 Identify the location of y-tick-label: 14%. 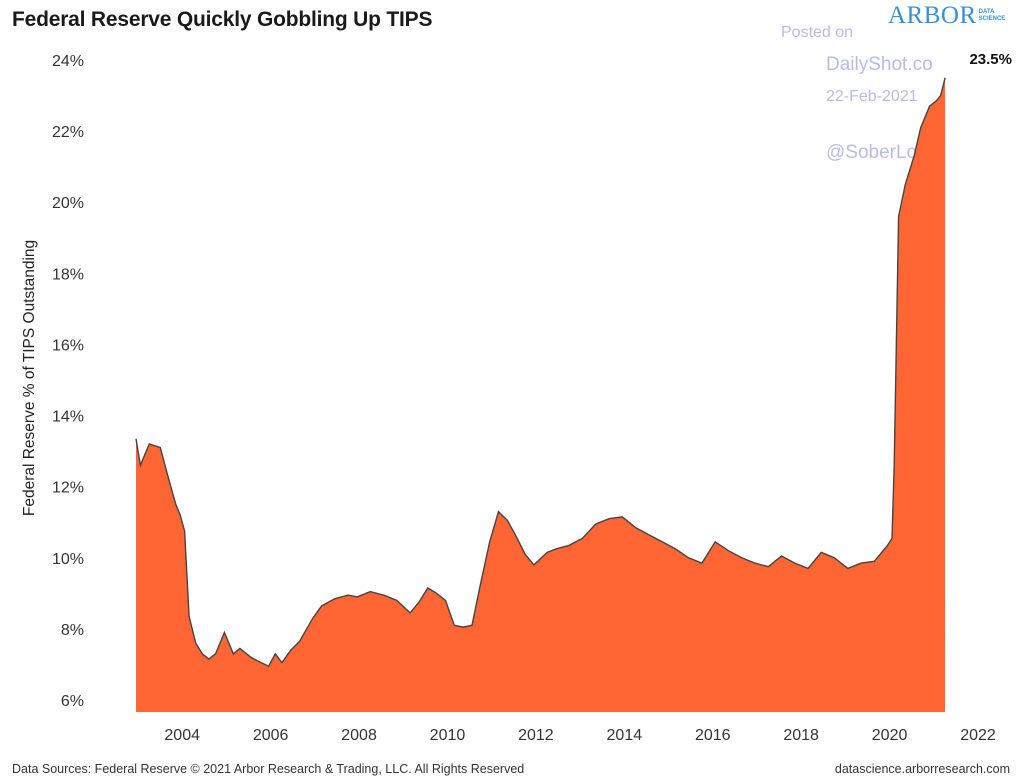
(68, 417).